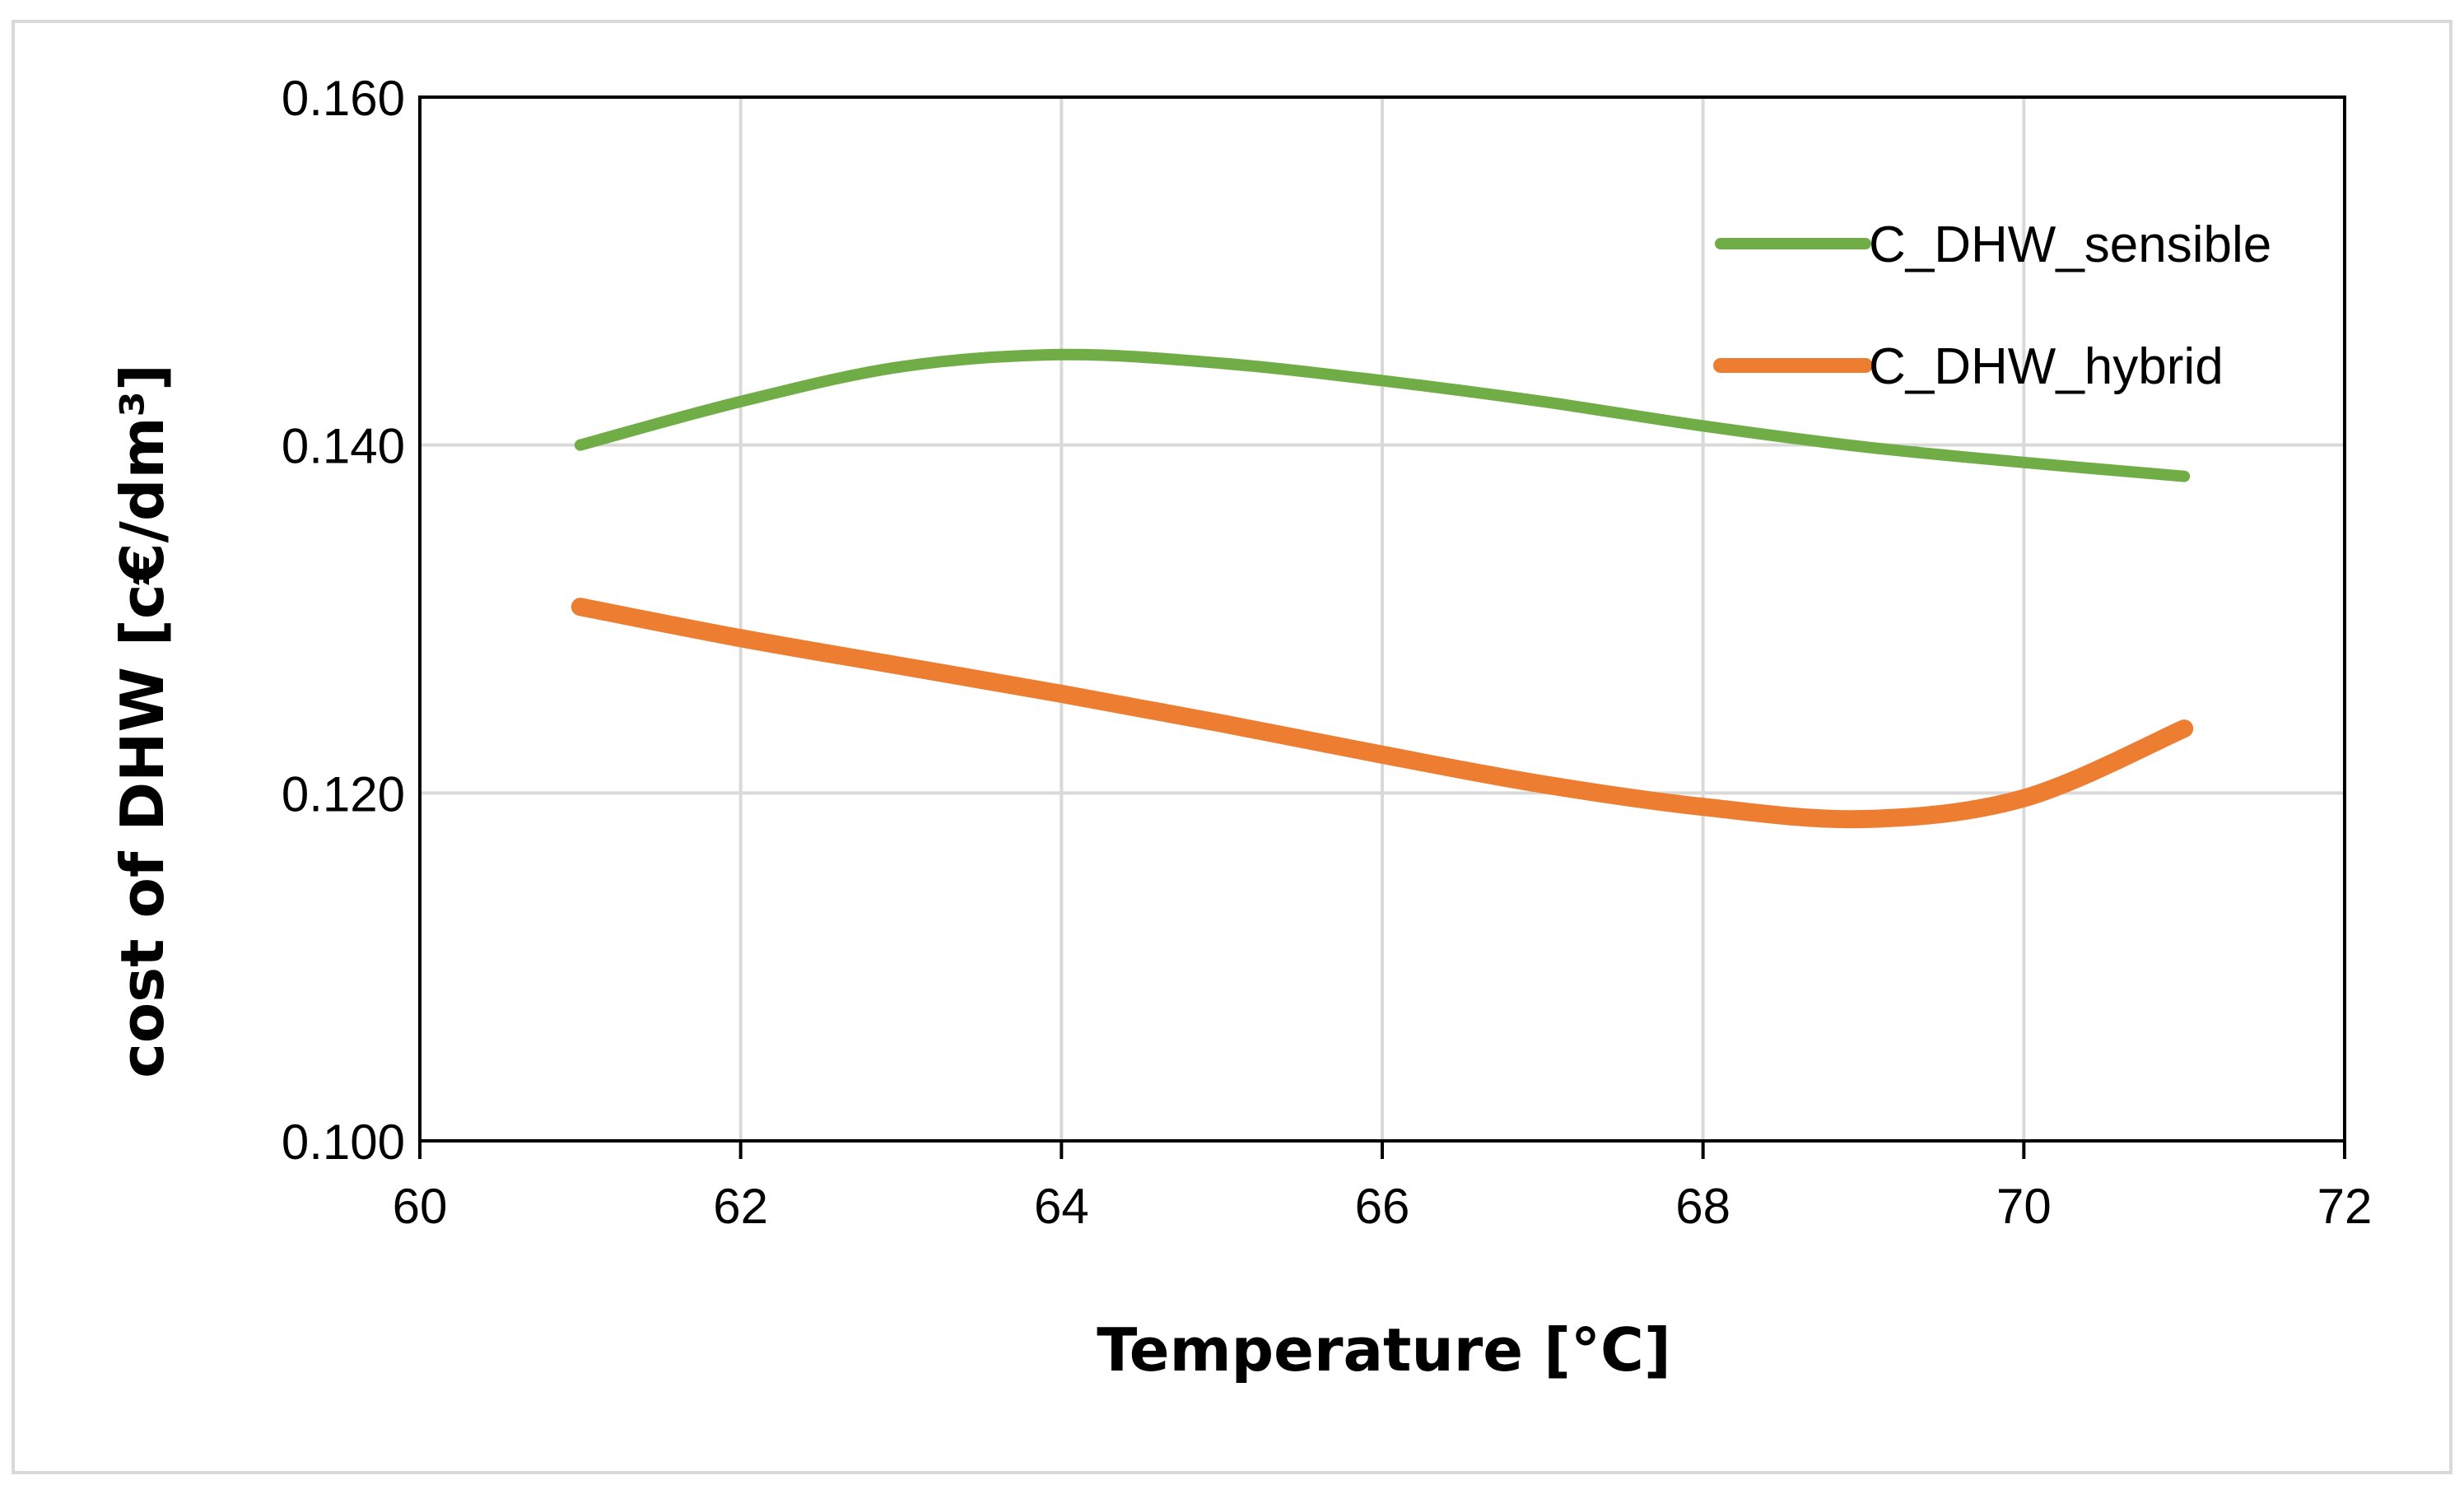  Describe the element at coordinates (1384, 1350) in the screenshot. I see `x-axis-title: Temperature [°C]` at that location.